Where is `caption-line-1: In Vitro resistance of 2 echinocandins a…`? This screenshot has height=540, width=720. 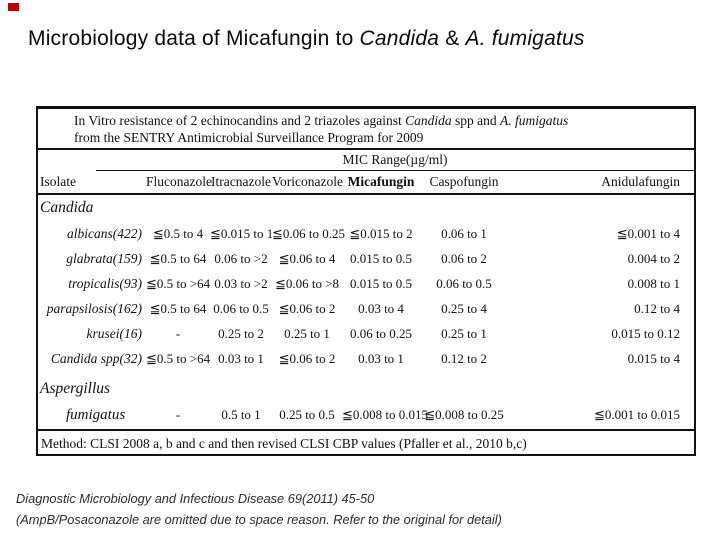
caption-line-1: In Vitro resistance of 2 echinocandins a… is located at coordinates (321, 120).